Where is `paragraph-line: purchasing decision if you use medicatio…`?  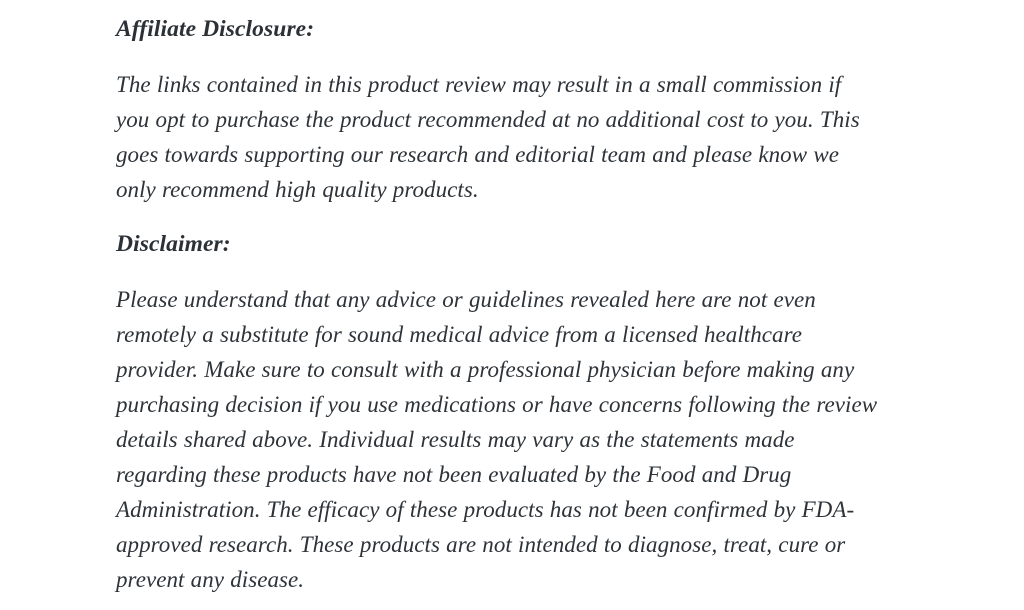
paragraph-line: purchasing decision if you use medicatio… is located at coordinates (497, 404).